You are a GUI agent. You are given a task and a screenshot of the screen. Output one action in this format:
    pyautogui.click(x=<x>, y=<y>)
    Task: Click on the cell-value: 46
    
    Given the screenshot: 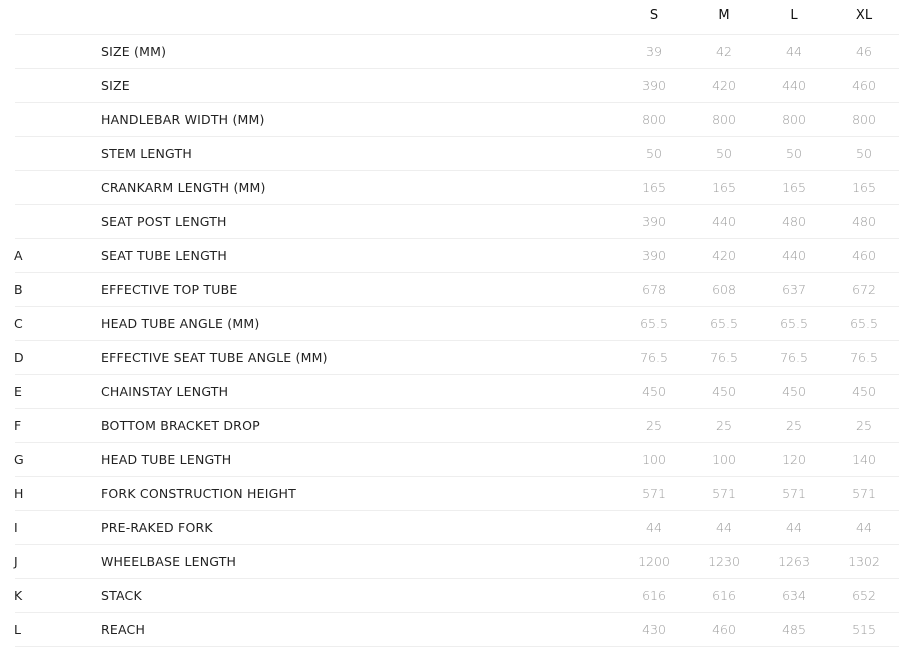 What is the action you would take?
    pyautogui.click(x=864, y=51)
    